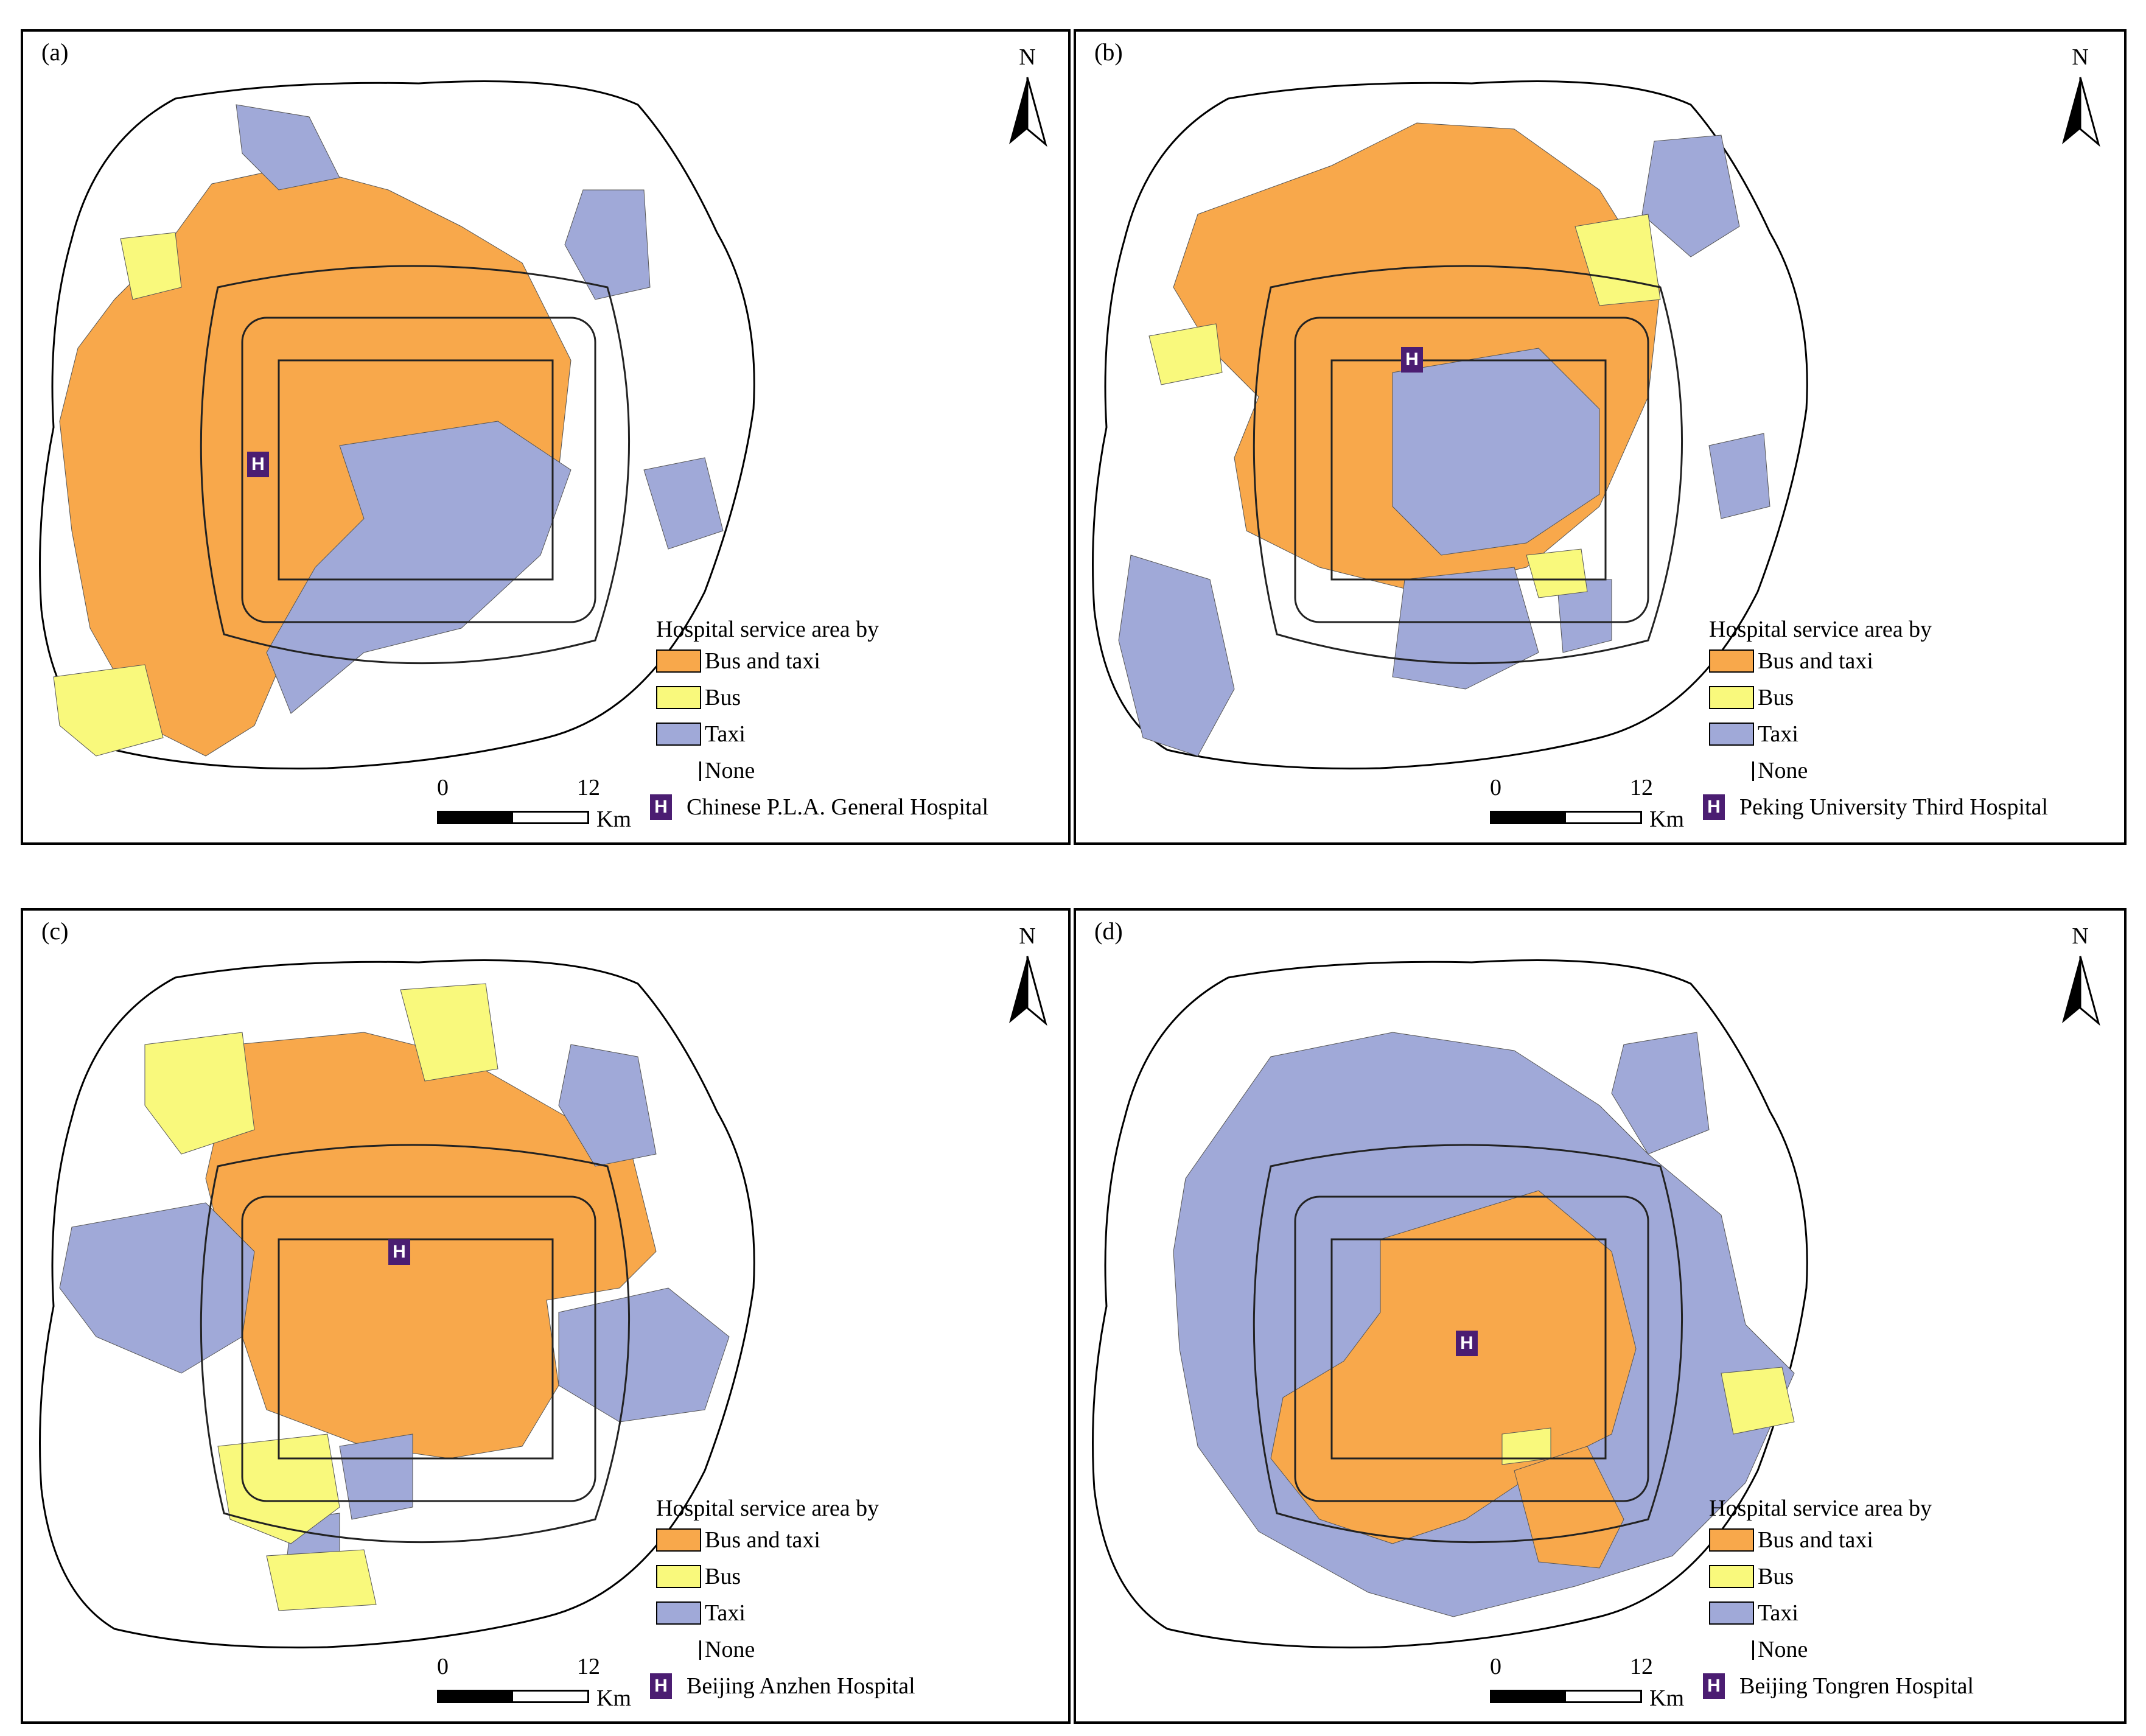 The width and height of the screenshot is (2146, 1736). I want to click on scale-bar: 0 12 Km, so click(546, 804).